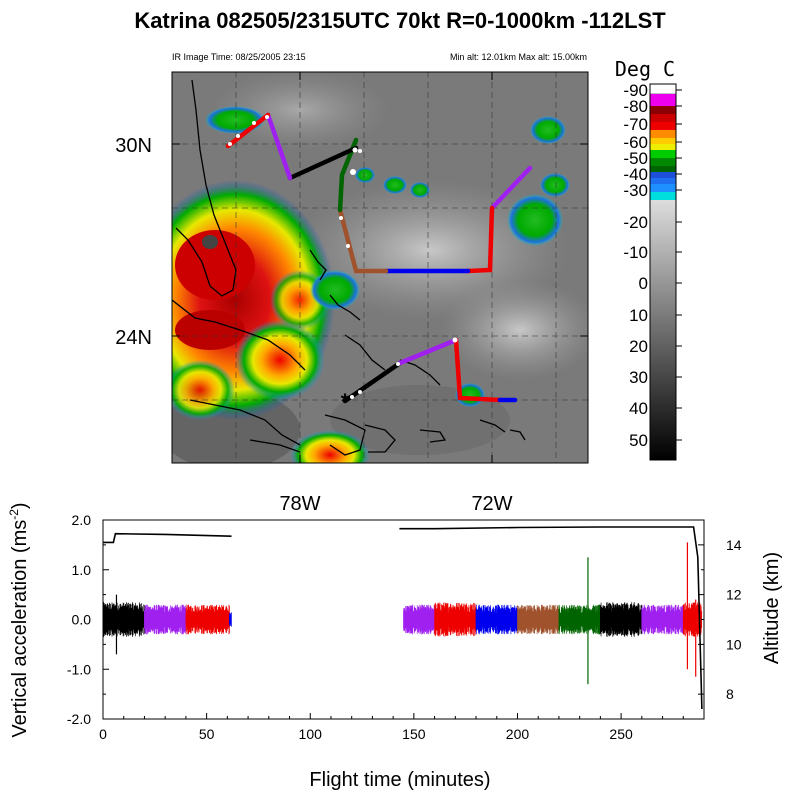  What do you see at coordinates (82, 620) in the screenshot?
I see `y-tick-label: 0.0` at bounding box center [82, 620].